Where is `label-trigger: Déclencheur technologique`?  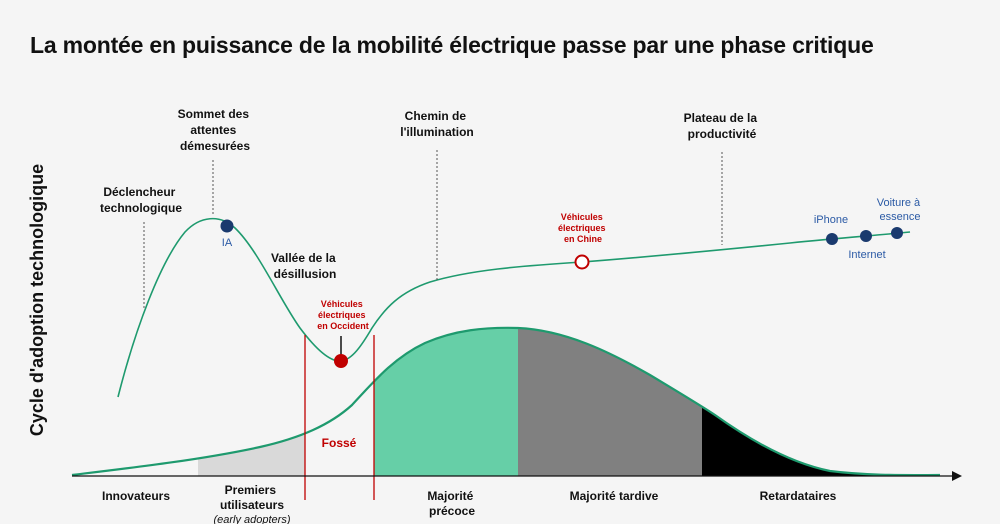 label-trigger: Déclencheur technologique is located at coordinates (141, 200).